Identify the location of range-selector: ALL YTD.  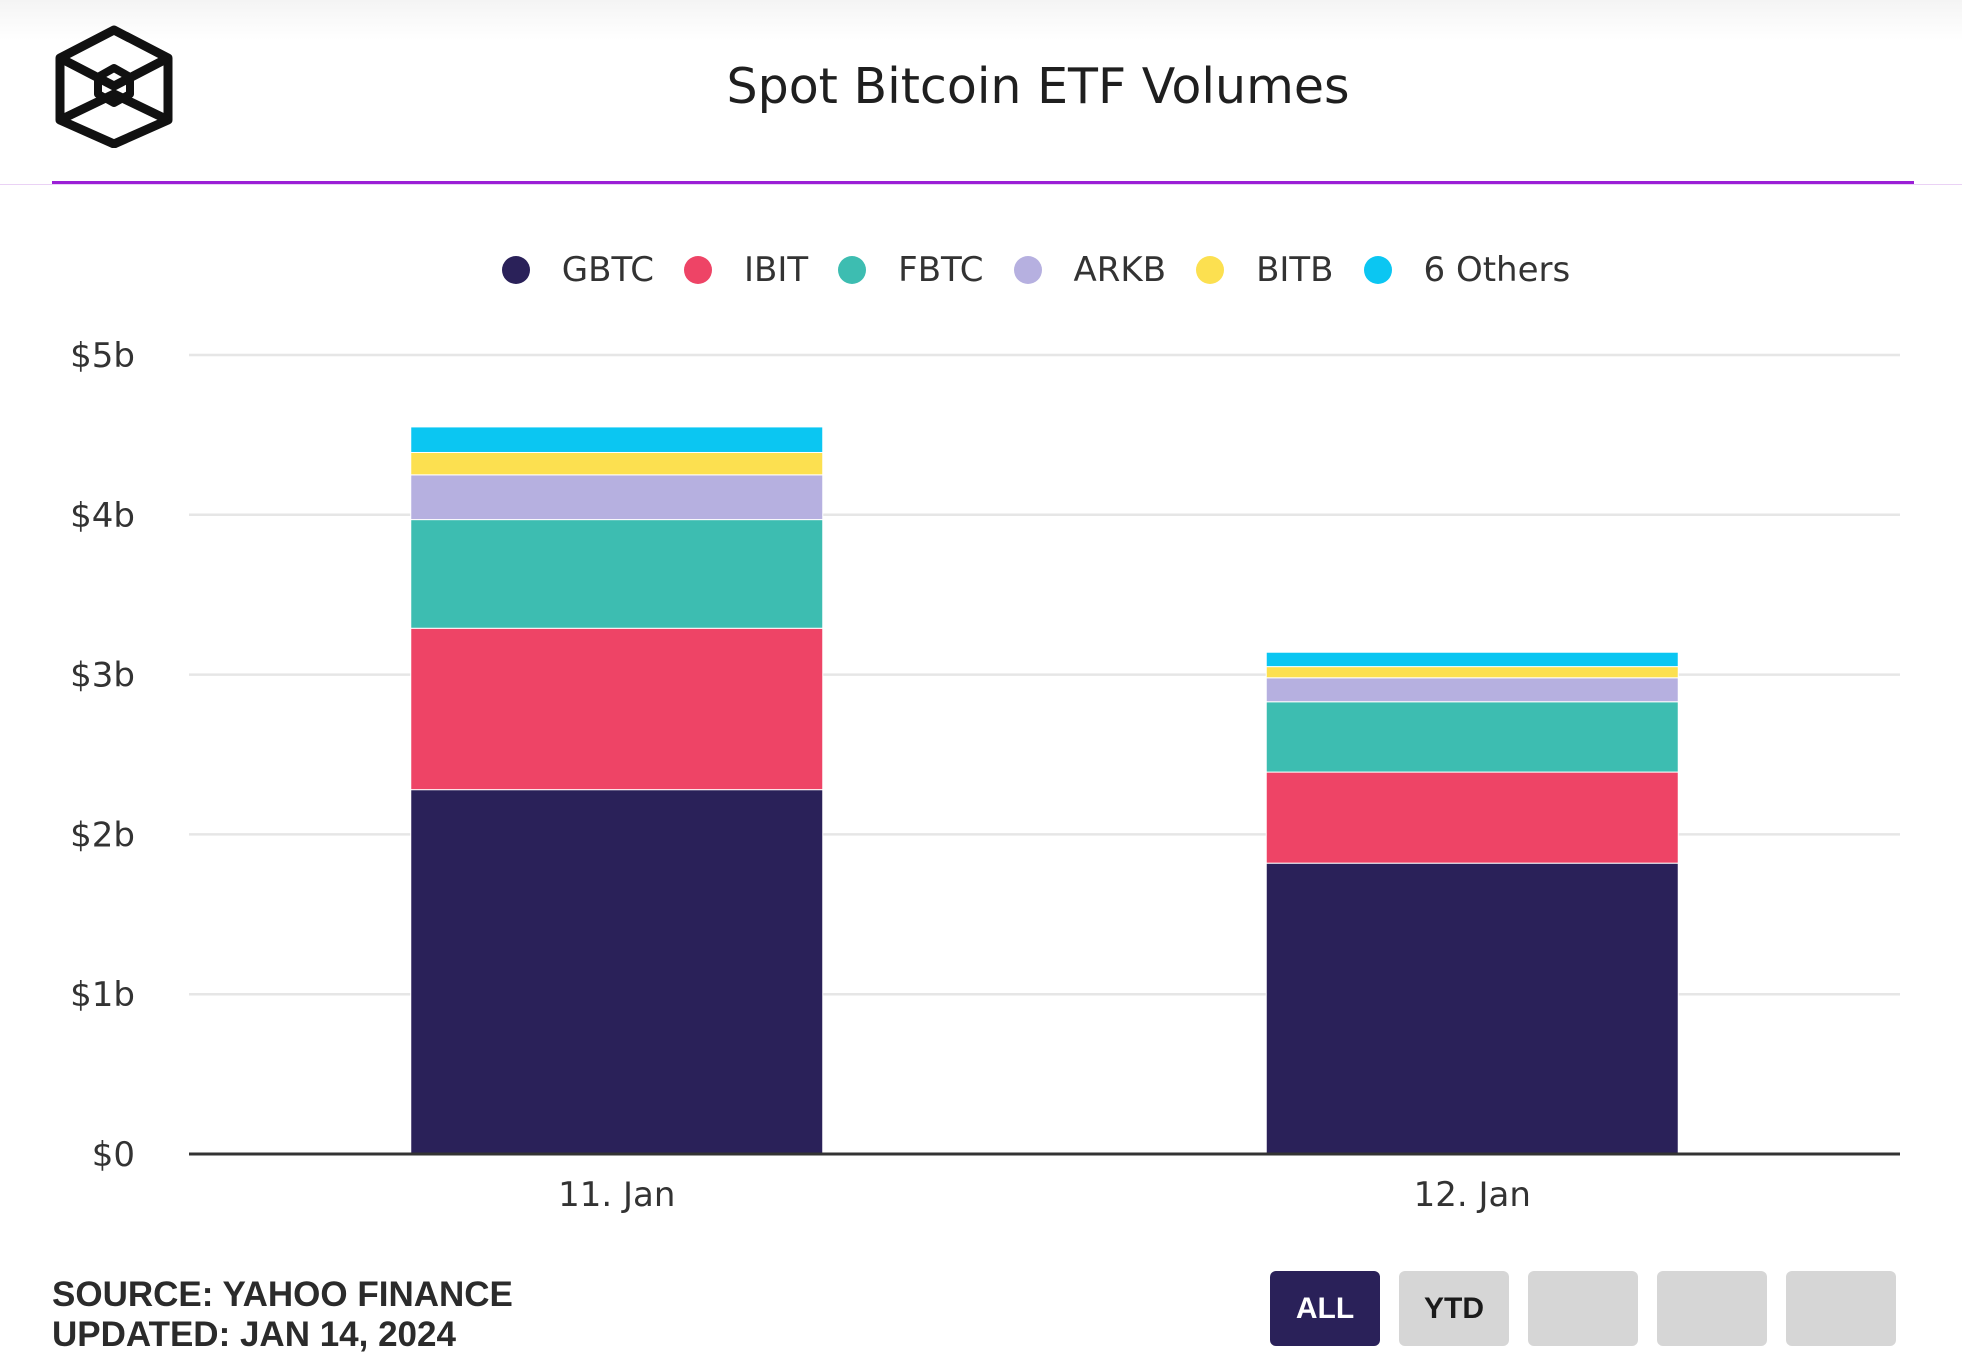
(1583, 1308).